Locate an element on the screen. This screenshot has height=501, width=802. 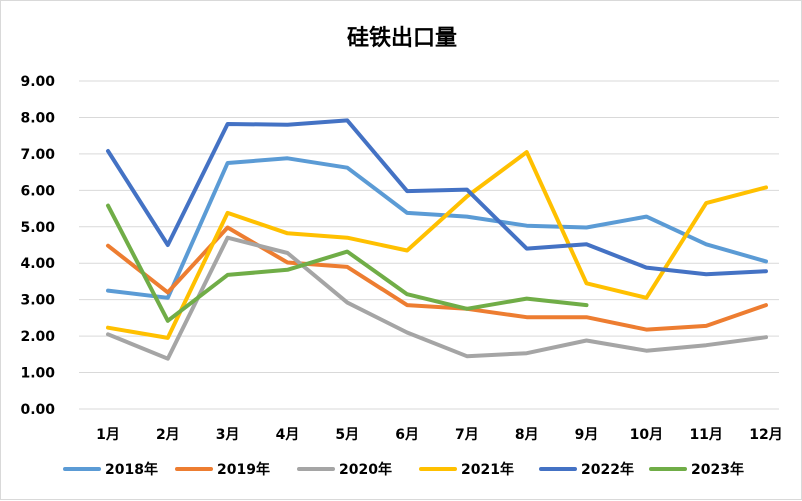
y-tick-label: 8.00 is located at coordinates (37, 118).